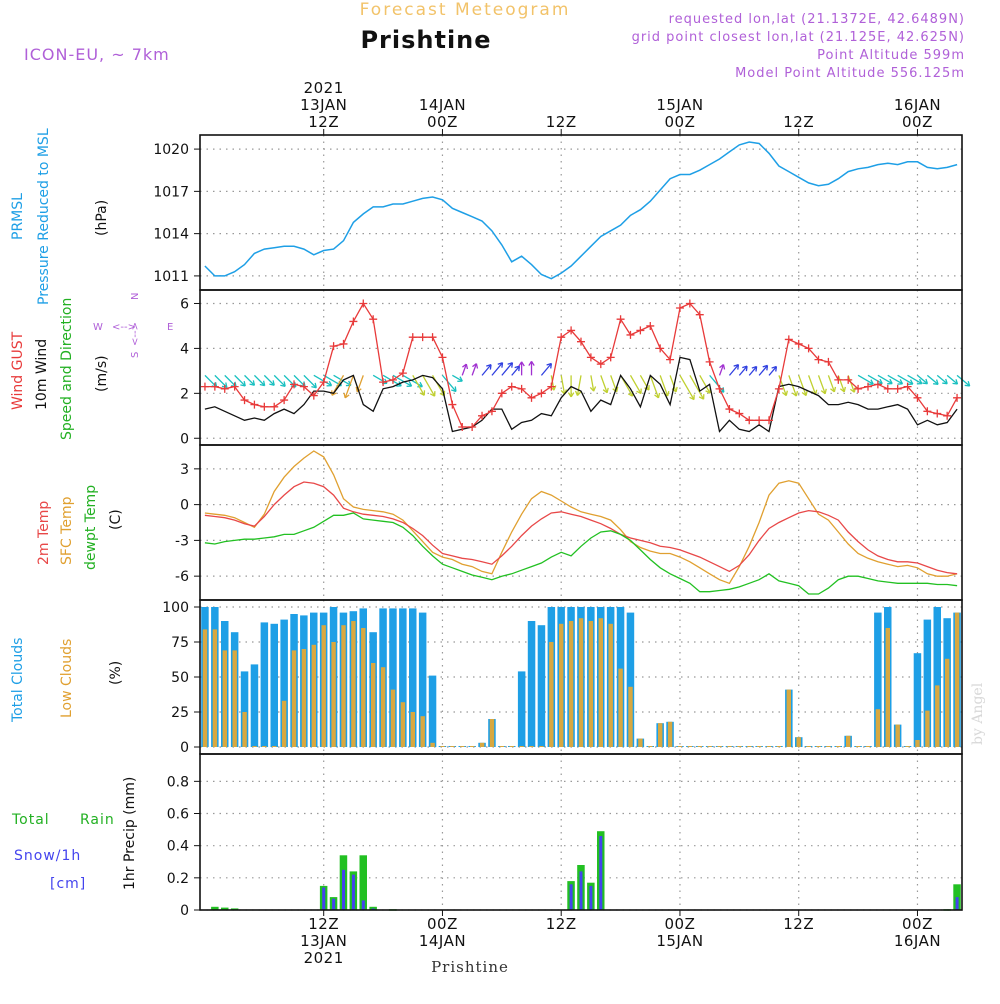  What do you see at coordinates (557, 212) in the screenshot?
I see `panel-0: 1011 1014 1017 1020` at bounding box center [557, 212].